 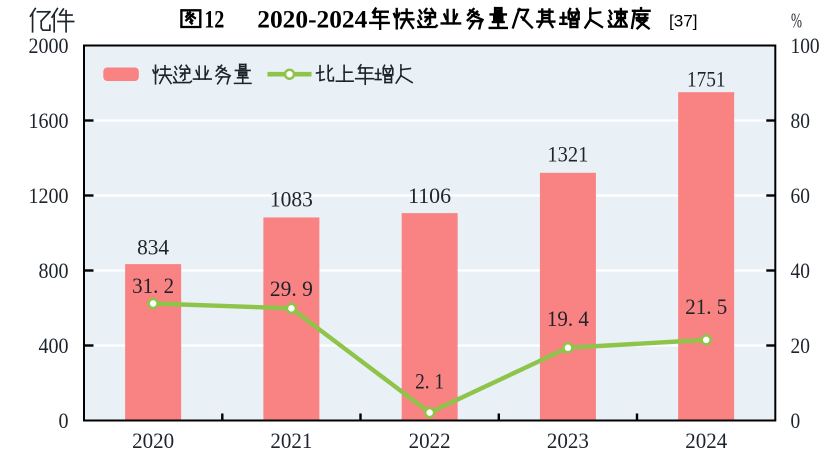 What do you see at coordinates (568, 440) in the screenshot?
I see `svg-text: 2023` at bounding box center [568, 440].